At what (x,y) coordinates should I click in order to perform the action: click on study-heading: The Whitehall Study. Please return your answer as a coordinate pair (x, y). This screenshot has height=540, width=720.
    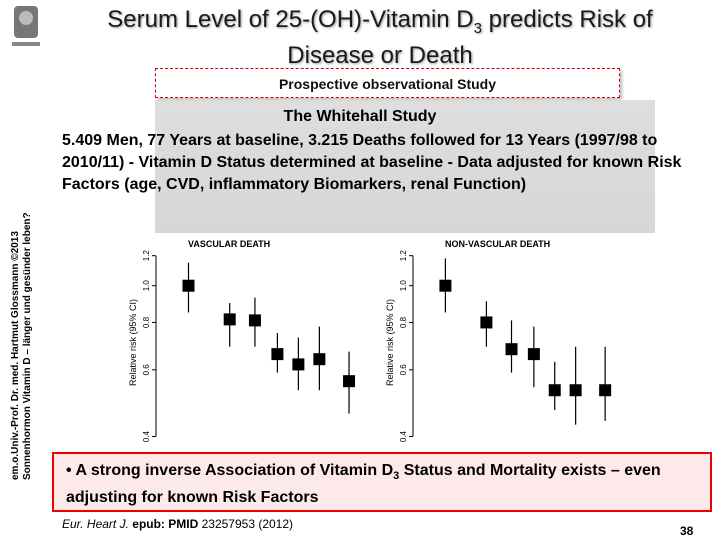
    Looking at the image, I should click on (360, 116).